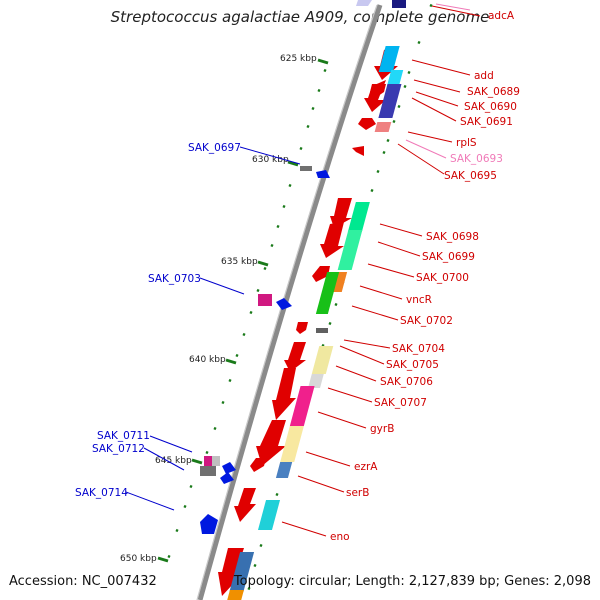 The width and height of the screenshot is (600, 600). What do you see at coordinates (173, 461) in the screenshot?
I see `tick-label-645: 645 kbp` at bounding box center [173, 461].